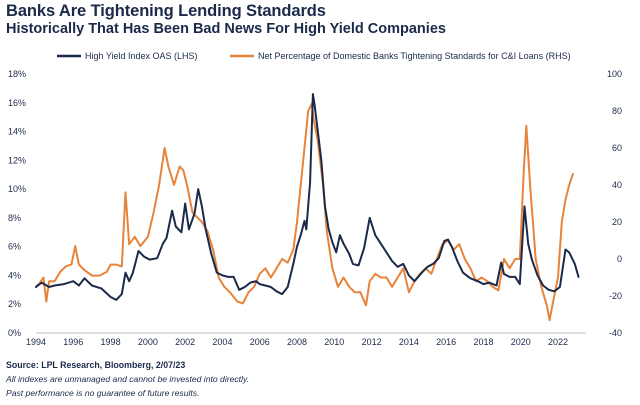 Image resolution: width=640 pixels, height=405 pixels. Describe the element at coordinates (446, 342) in the screenshot. I see `x-tick-label: 2016` at that location.